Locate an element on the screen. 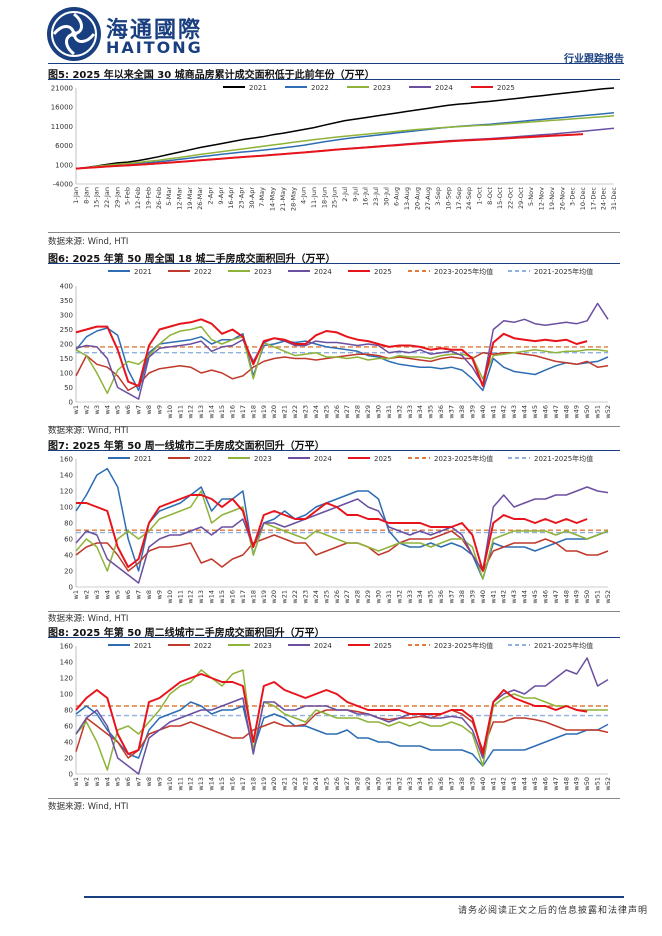 The width and height of the screenshot is (662, 936). x-tick-label: 27-Aug is located at coordinates (428, 198).